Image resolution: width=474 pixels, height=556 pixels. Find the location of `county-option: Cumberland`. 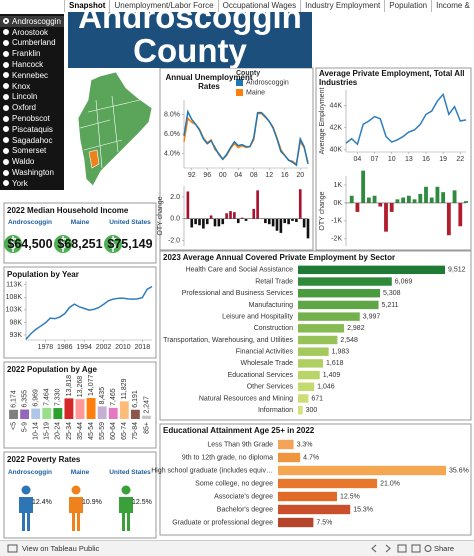

county-option: Cumberland is located at coordinates (32, 43).